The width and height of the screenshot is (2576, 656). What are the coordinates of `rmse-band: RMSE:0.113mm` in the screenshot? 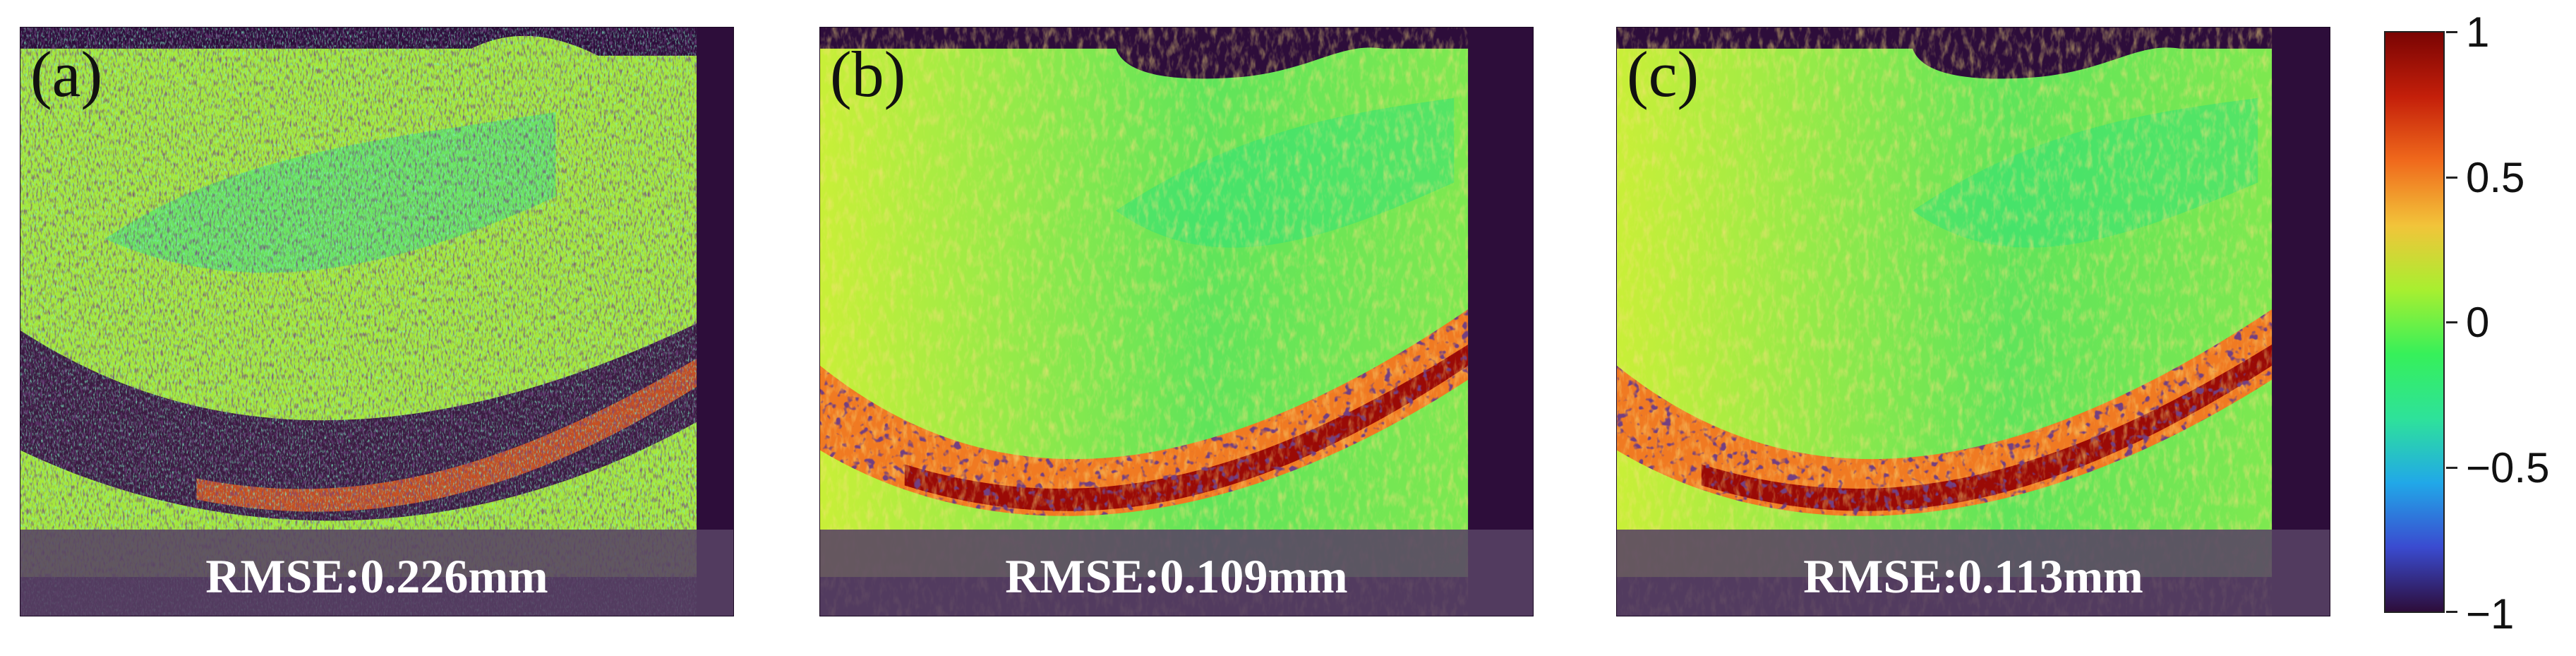 It's located at (1973, 573).